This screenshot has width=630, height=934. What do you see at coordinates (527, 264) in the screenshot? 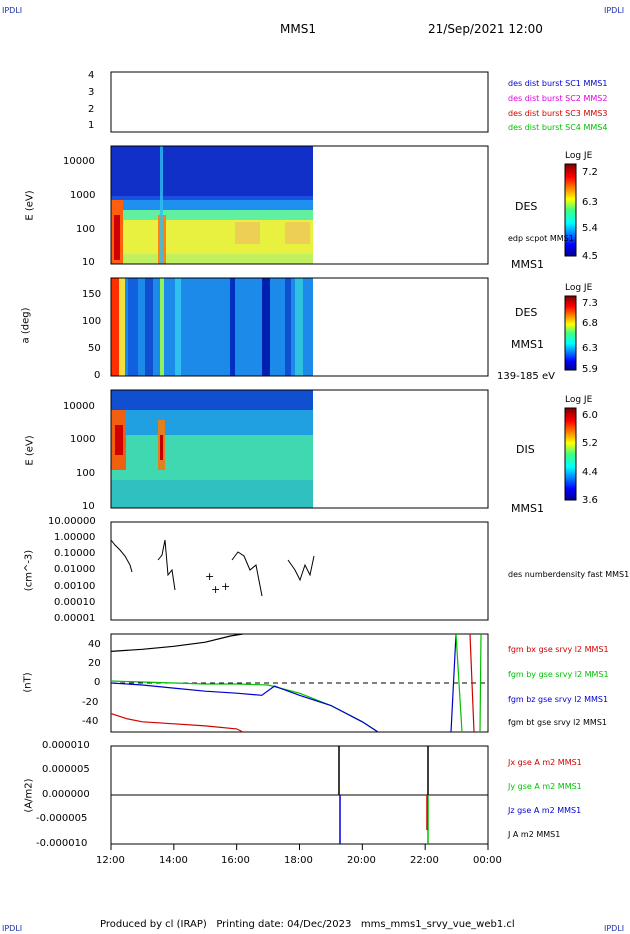
I see `p2-right-mms1: MMS1` at bounding box center [527, 264].